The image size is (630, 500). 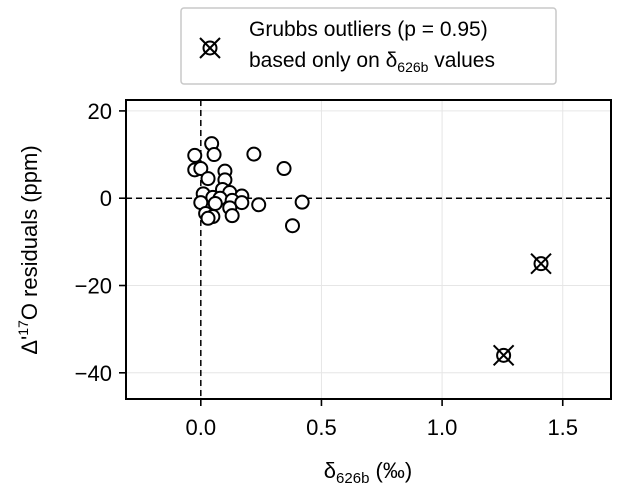 What do you see at coordinates (321, 427) in the screenshot?
I see `x-tick-label: 0.5` at bounding box center [321, 427].